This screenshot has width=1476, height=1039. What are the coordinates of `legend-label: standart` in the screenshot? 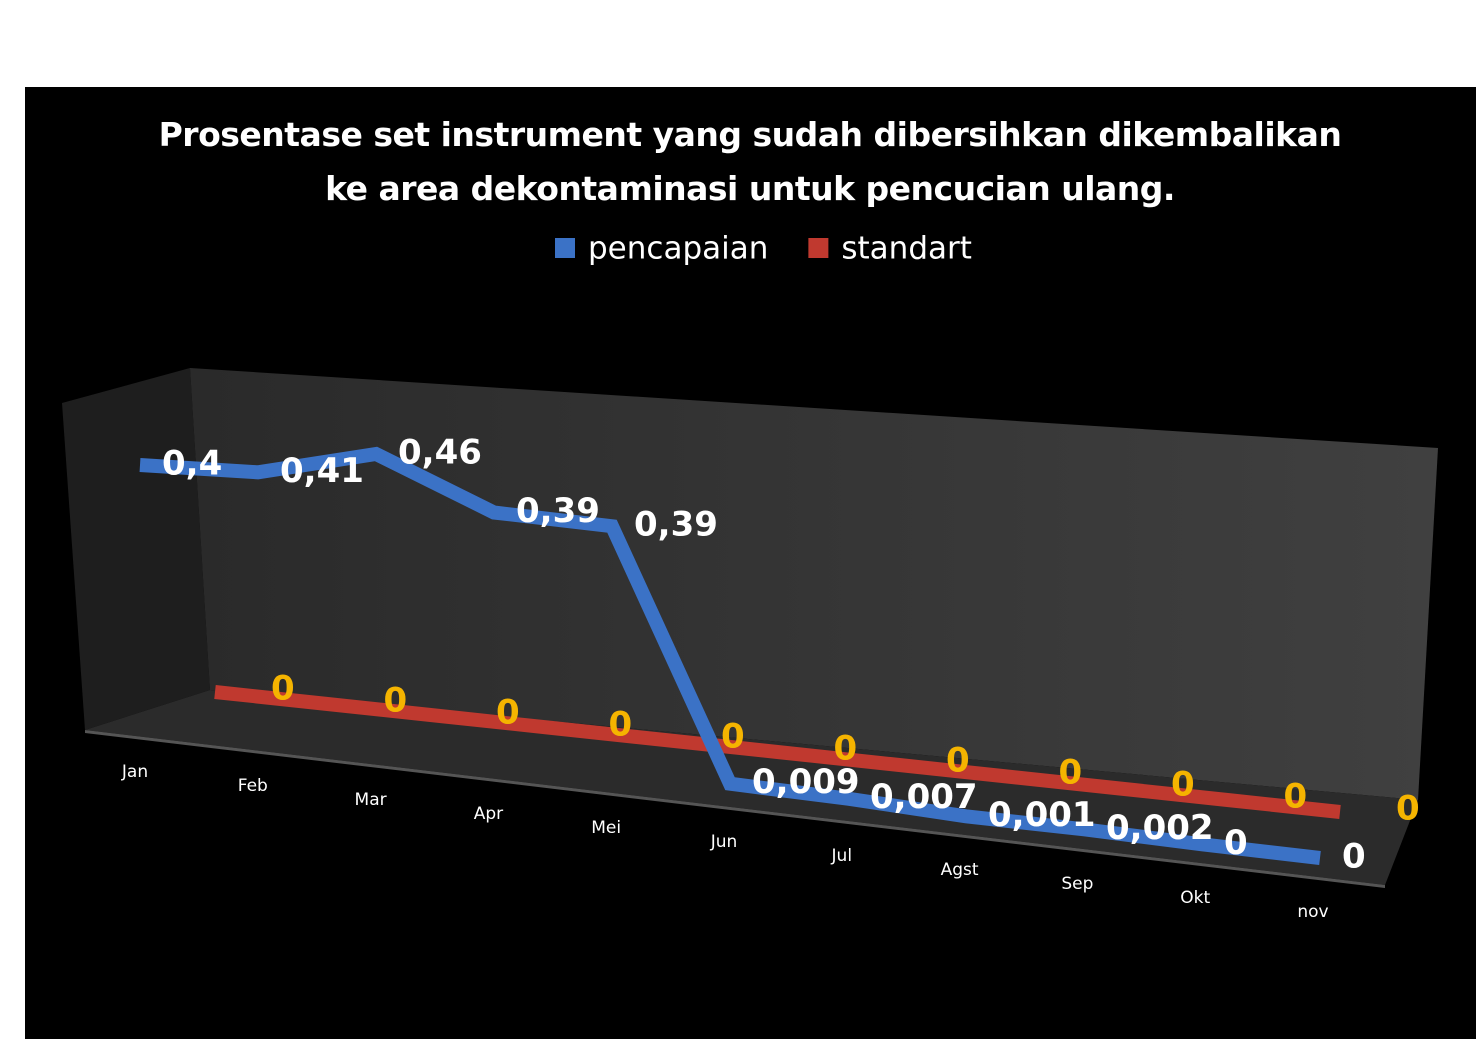 It's located at (906, 249).